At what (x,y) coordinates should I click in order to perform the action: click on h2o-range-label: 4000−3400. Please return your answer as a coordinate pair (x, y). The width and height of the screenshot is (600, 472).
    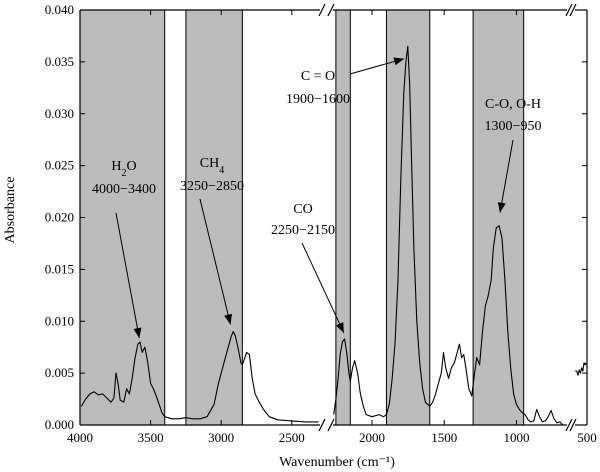
    Looking at the image, I should click on (124, 189).